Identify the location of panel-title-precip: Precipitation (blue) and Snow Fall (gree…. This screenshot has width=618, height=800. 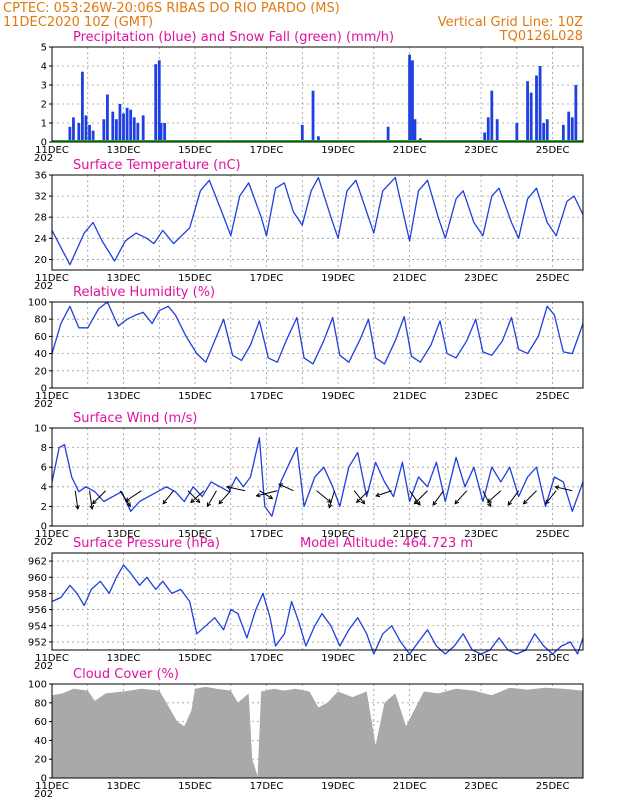
(233, 37).